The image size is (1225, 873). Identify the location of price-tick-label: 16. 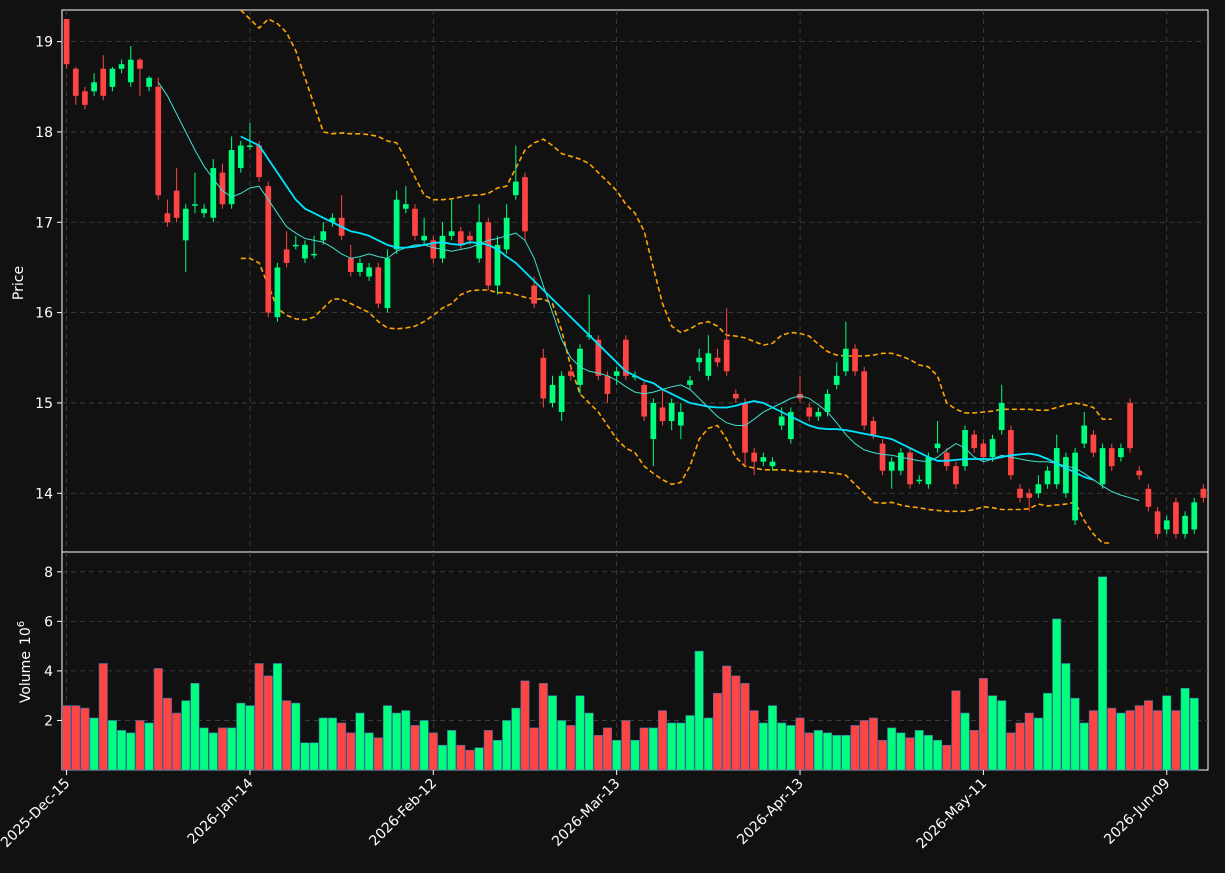
(44, 314).